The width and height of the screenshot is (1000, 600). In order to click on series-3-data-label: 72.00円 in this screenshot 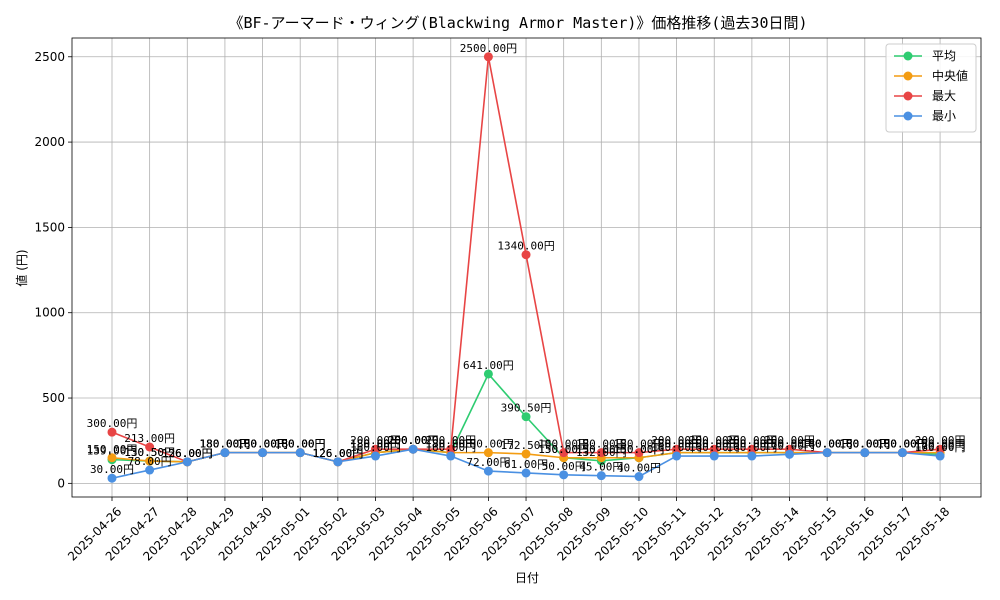, I will do `click(488, 462)`.